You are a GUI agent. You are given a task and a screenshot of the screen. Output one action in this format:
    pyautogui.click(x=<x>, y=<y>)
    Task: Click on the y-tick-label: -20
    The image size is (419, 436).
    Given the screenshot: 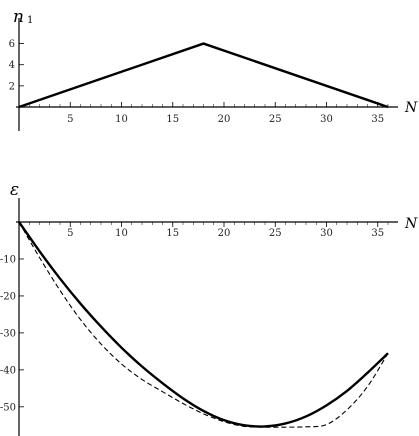 What is the action you would take?
    pyautogui.click(x=8, y=296)
    